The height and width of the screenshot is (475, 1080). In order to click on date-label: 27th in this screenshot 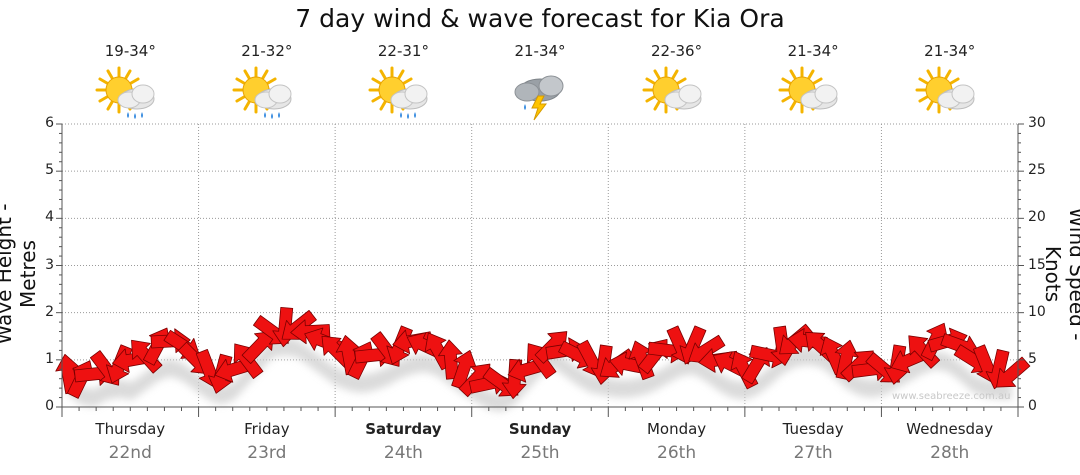, I will do `click(813, 453)`.